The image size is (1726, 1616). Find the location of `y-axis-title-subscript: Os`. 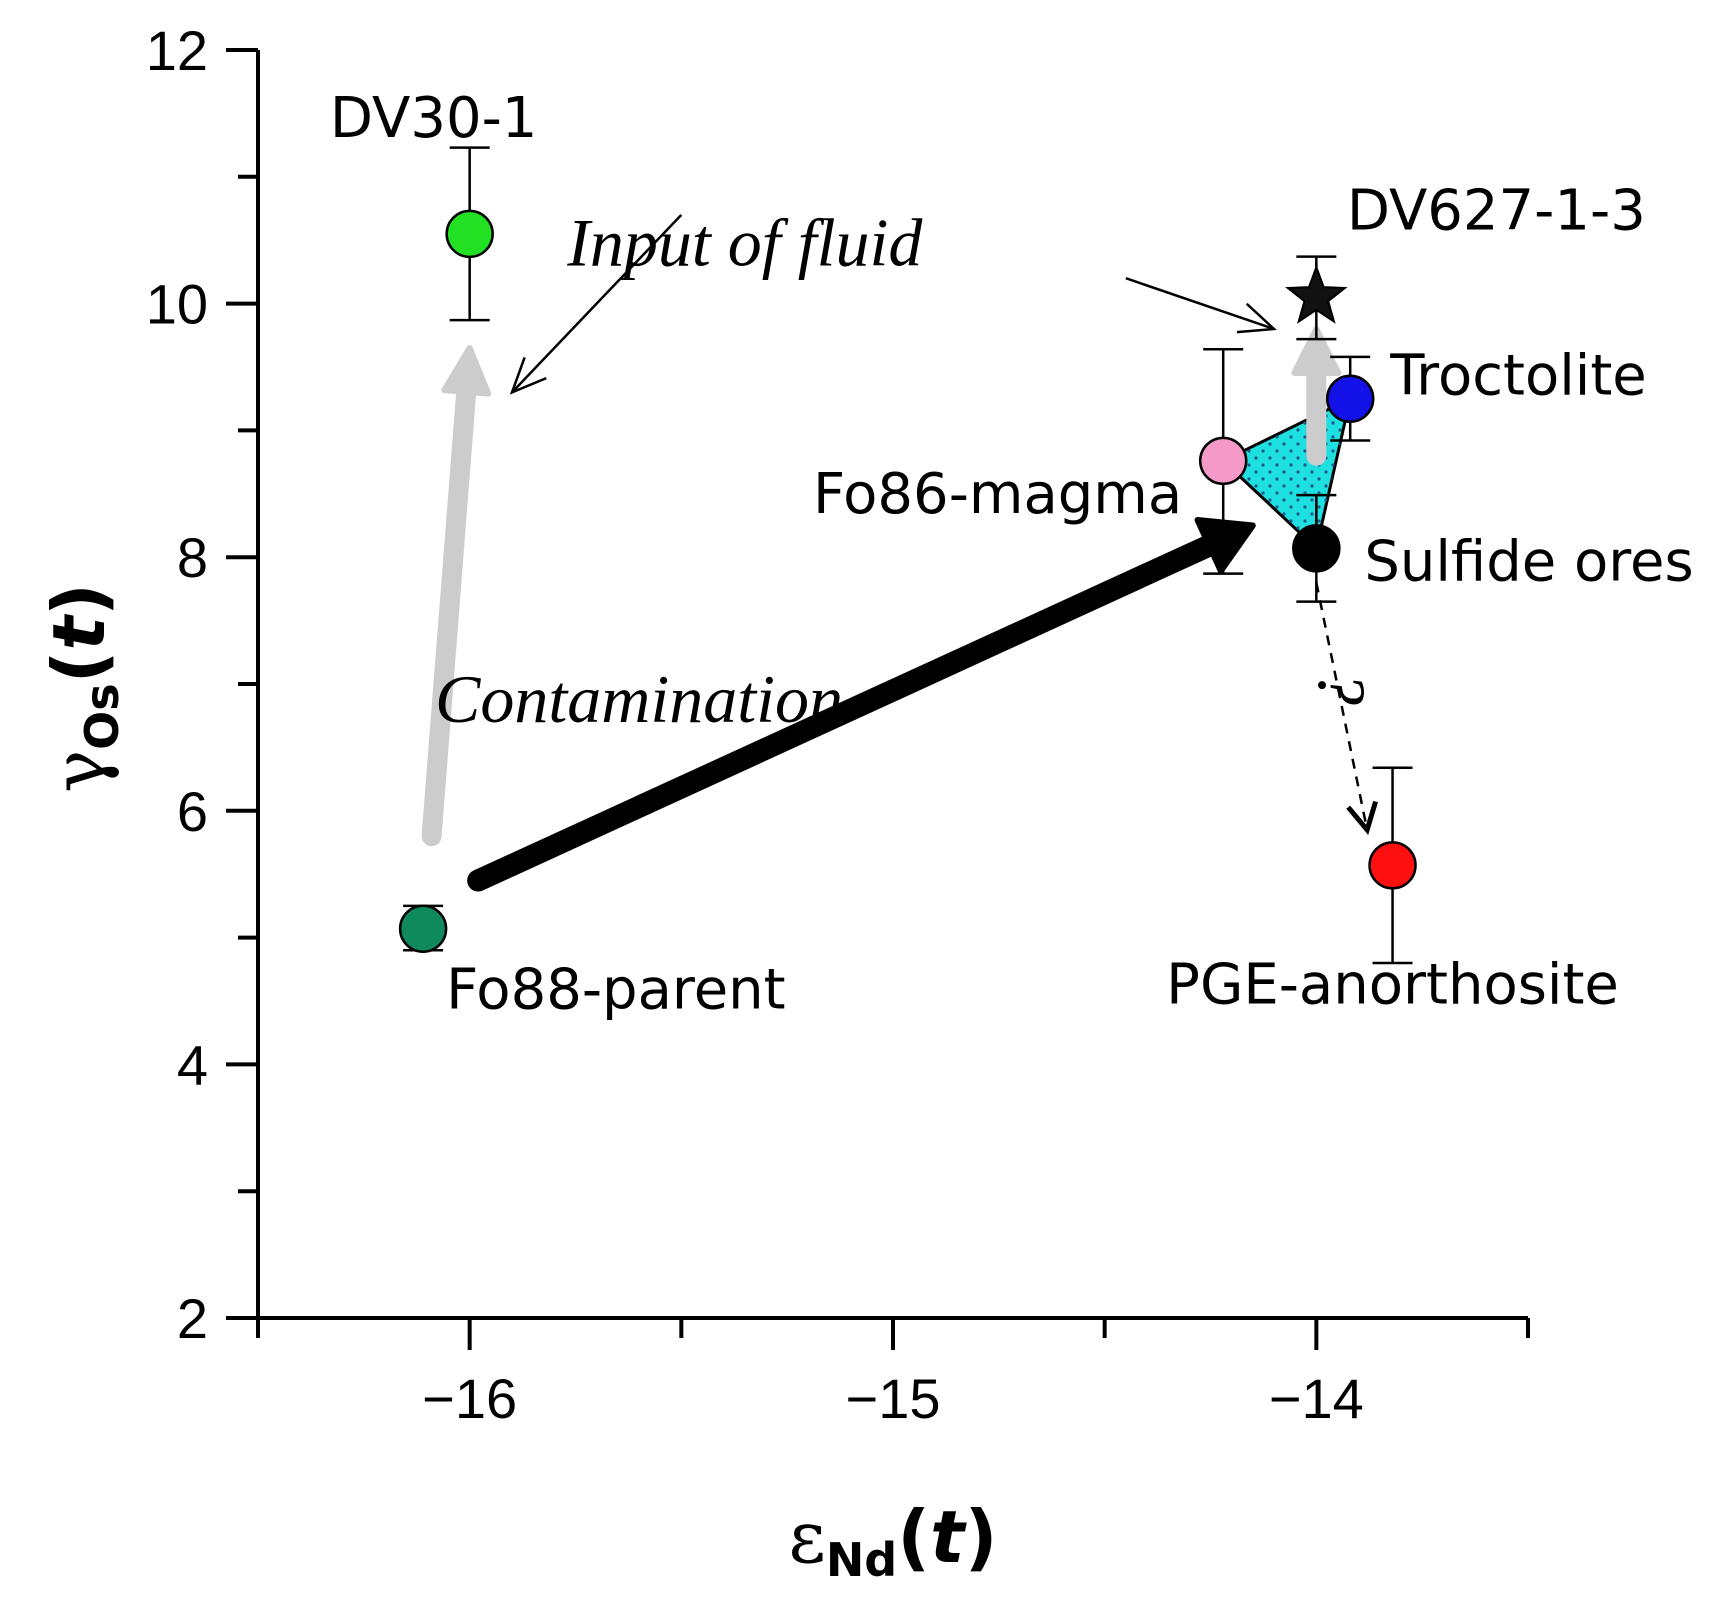

y-axis-title-subscript: Os is located at coordinates (102, 716).